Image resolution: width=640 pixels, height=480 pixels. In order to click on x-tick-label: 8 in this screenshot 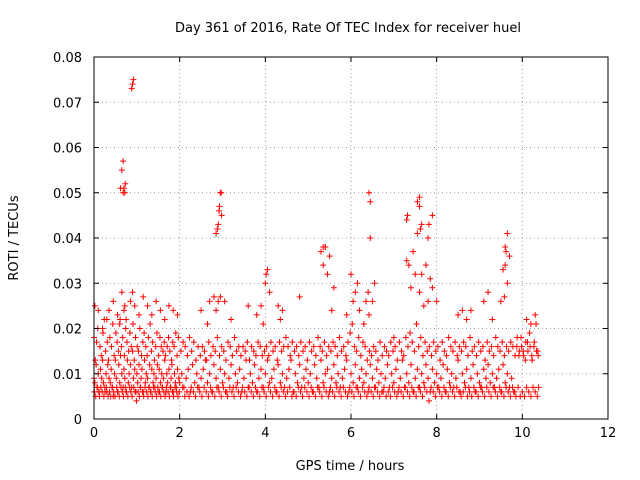, I will do `click(437, 433)`.